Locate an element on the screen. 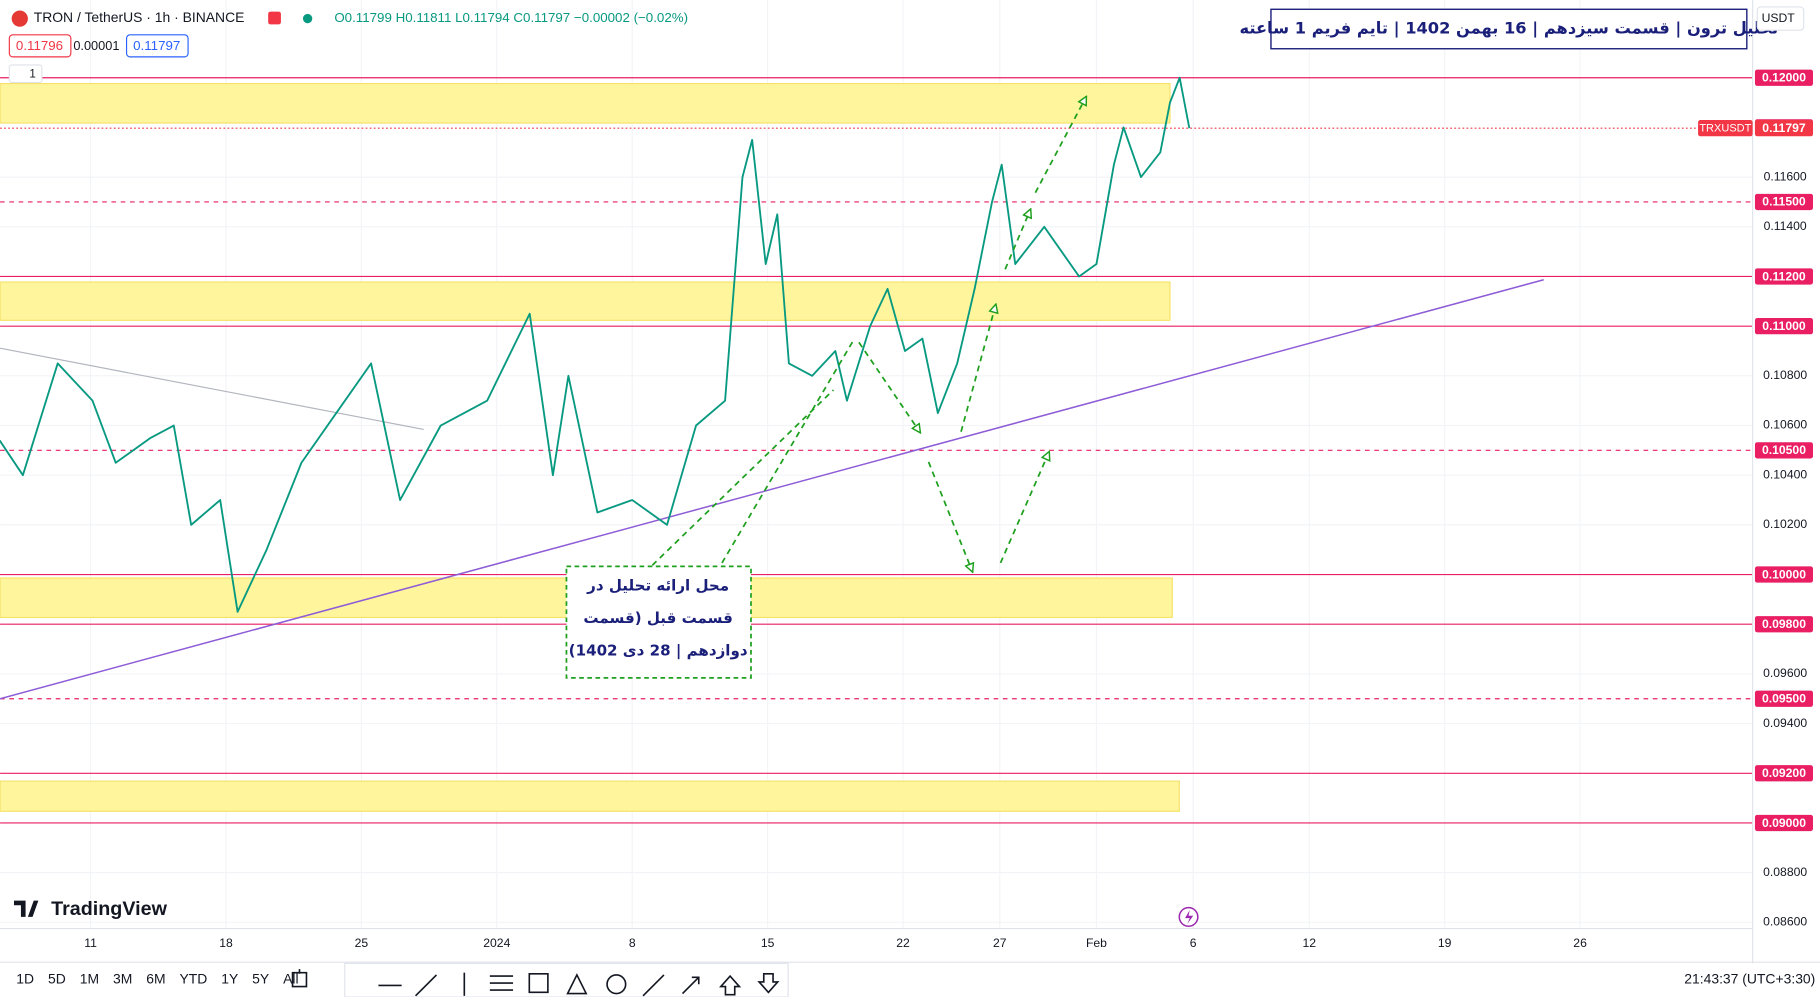 The image size is (1820, 997). level-label: 0.12000 is located at coordinates (1784, 78).